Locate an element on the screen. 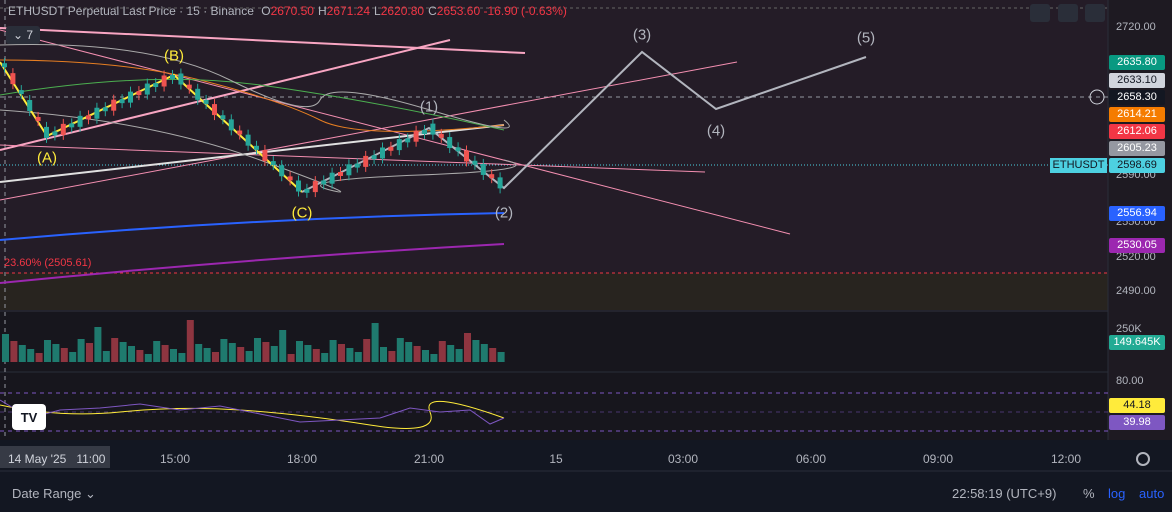  date-range-label: Date Range is located at coordinates (47, 493).